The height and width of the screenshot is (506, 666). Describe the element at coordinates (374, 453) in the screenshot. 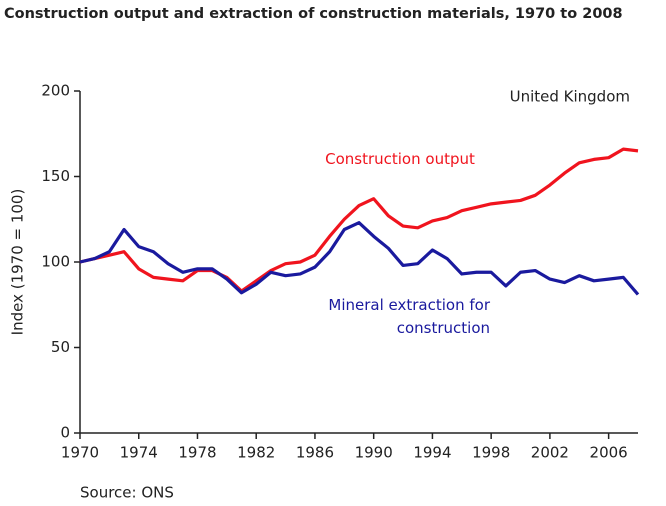

I see `x-tick-label: 1990` at that location.